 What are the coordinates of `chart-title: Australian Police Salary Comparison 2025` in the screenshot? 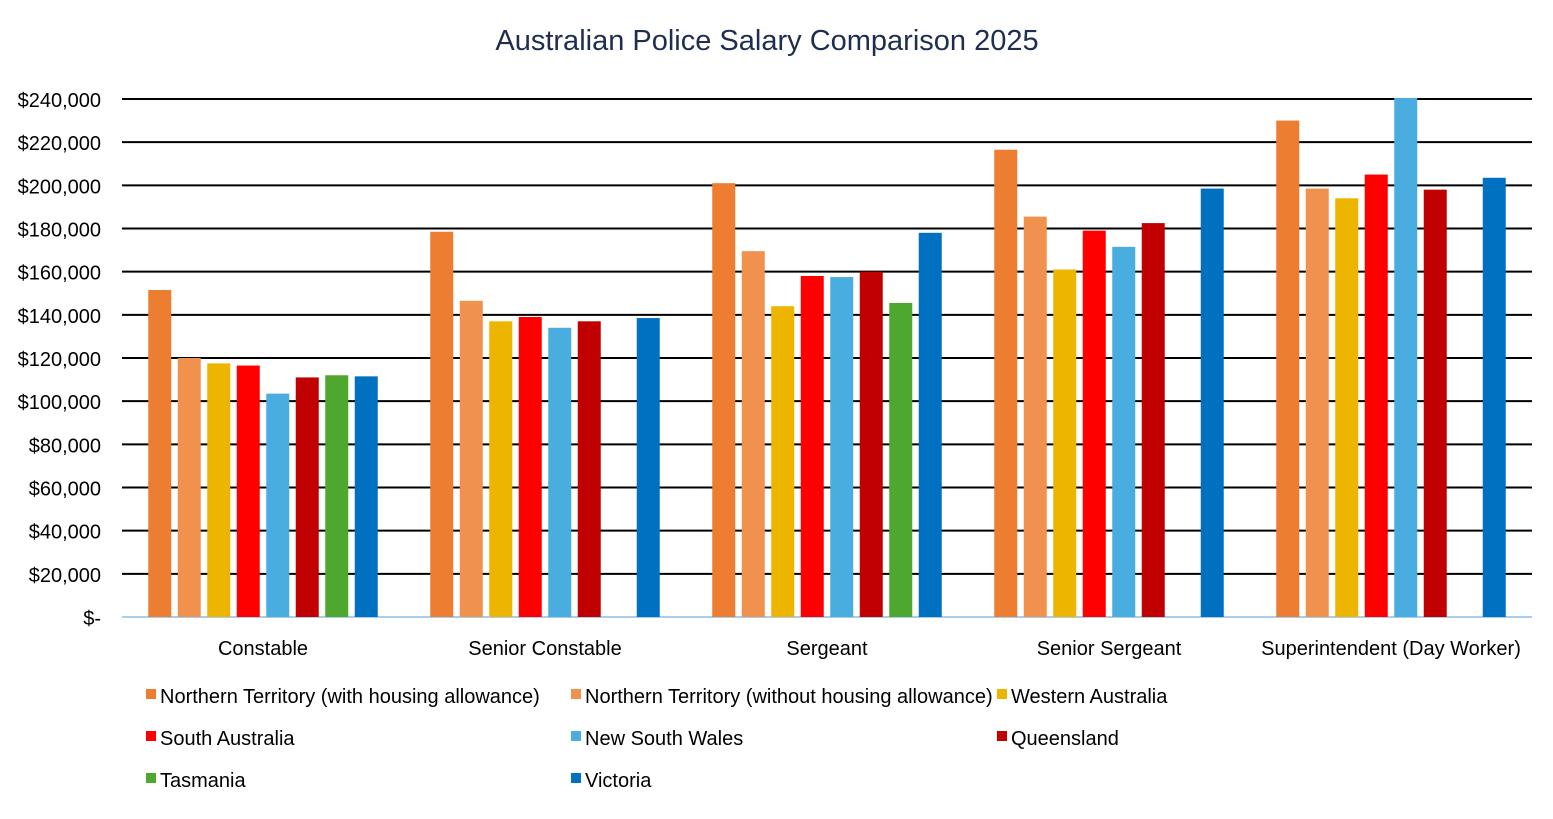 It's located at (766, 41).